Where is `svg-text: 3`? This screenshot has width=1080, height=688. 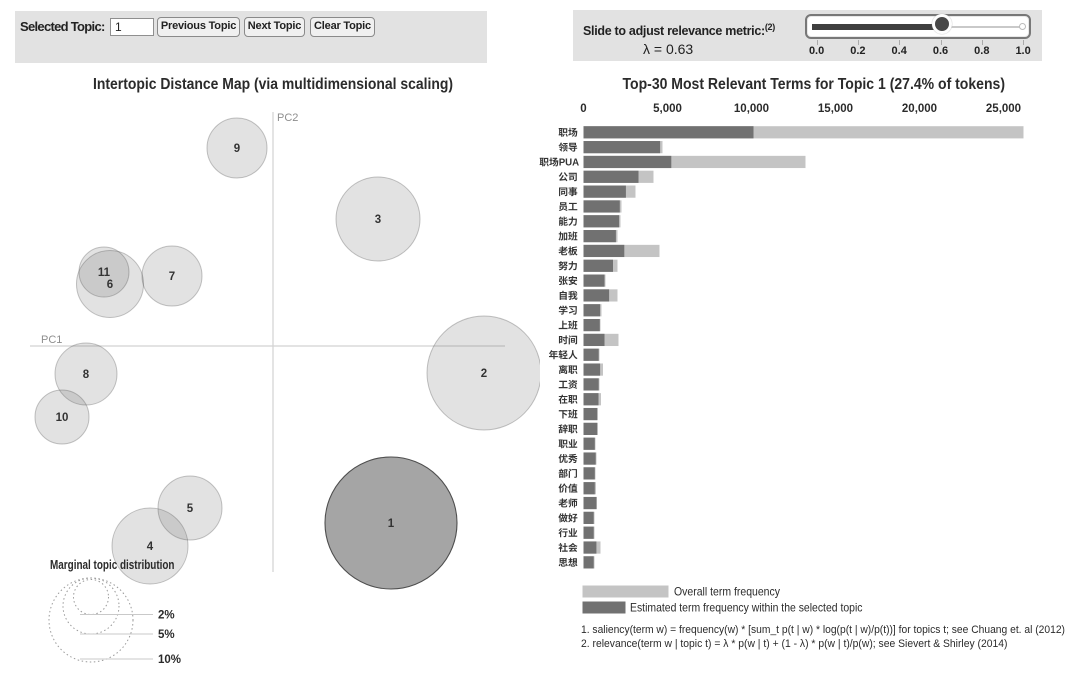 svg-text: 3 is located at coordinates (378, 220).